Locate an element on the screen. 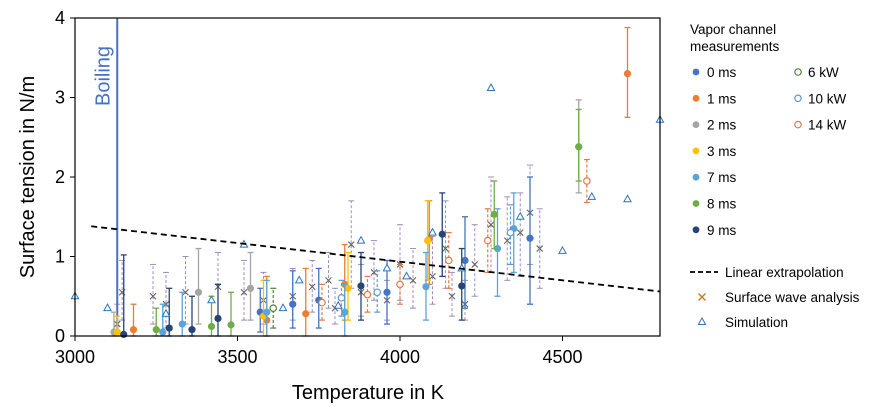  y-tick-label: 4 is located at coordinates (60, 18).